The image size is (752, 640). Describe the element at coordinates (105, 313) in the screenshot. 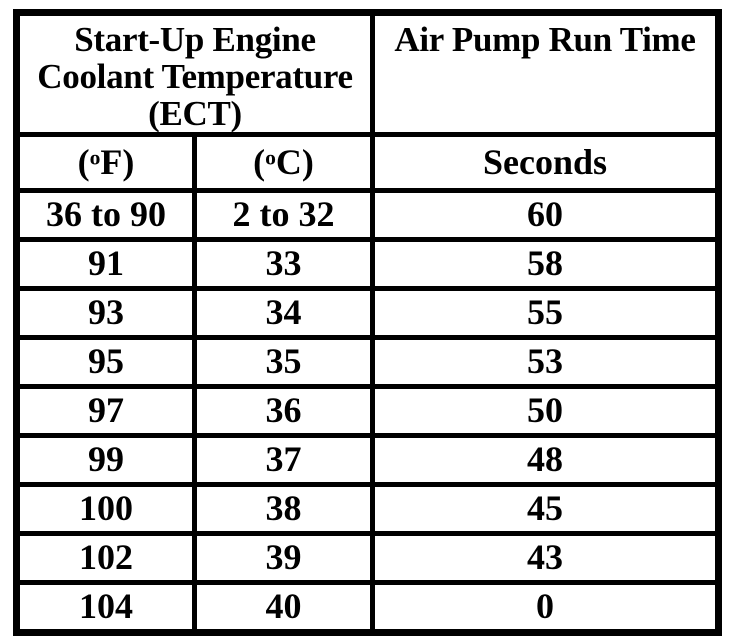

I see `ect-f-cell: 93` at that location.